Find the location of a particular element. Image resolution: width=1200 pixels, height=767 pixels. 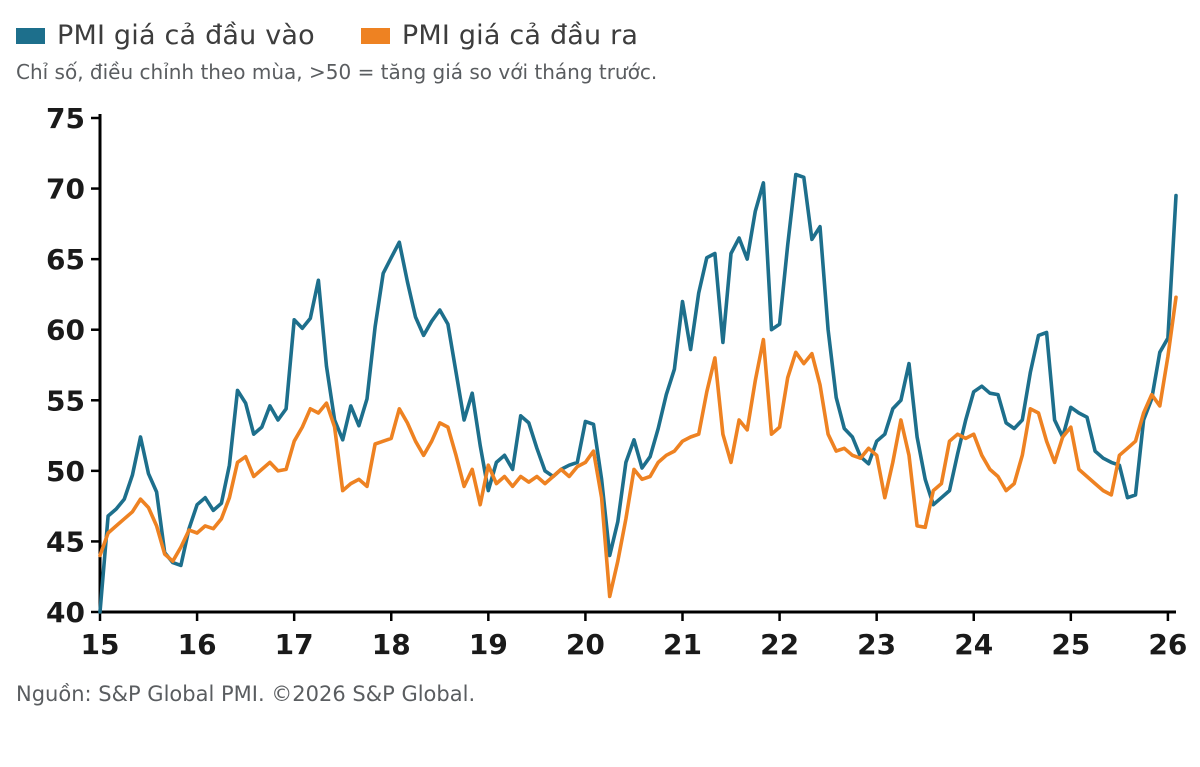

svg-text: 20 is located at coordinates (585, 642).